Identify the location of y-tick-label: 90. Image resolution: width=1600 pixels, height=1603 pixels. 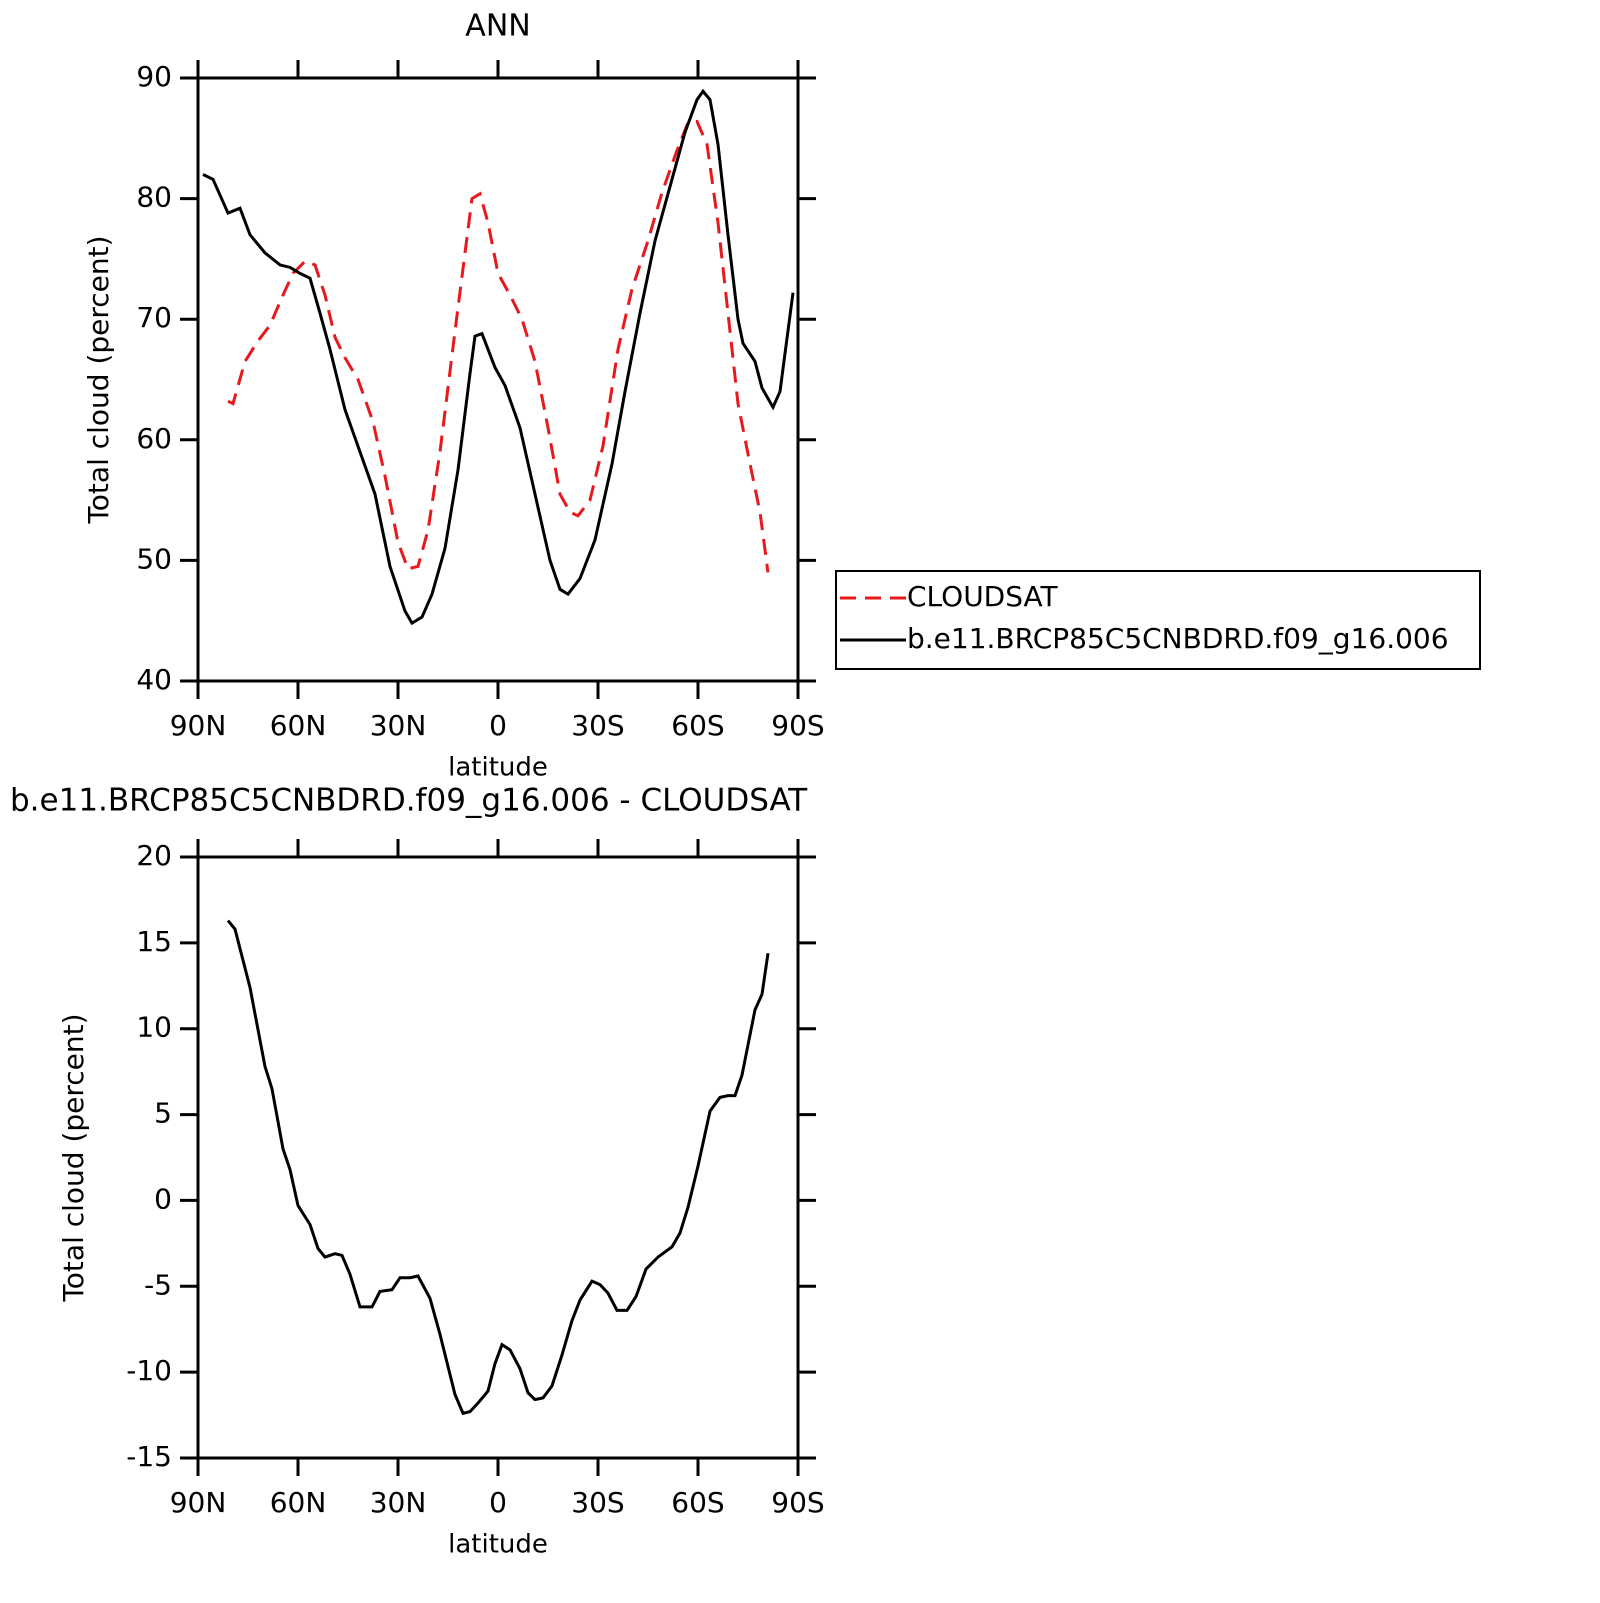
(154, 76).